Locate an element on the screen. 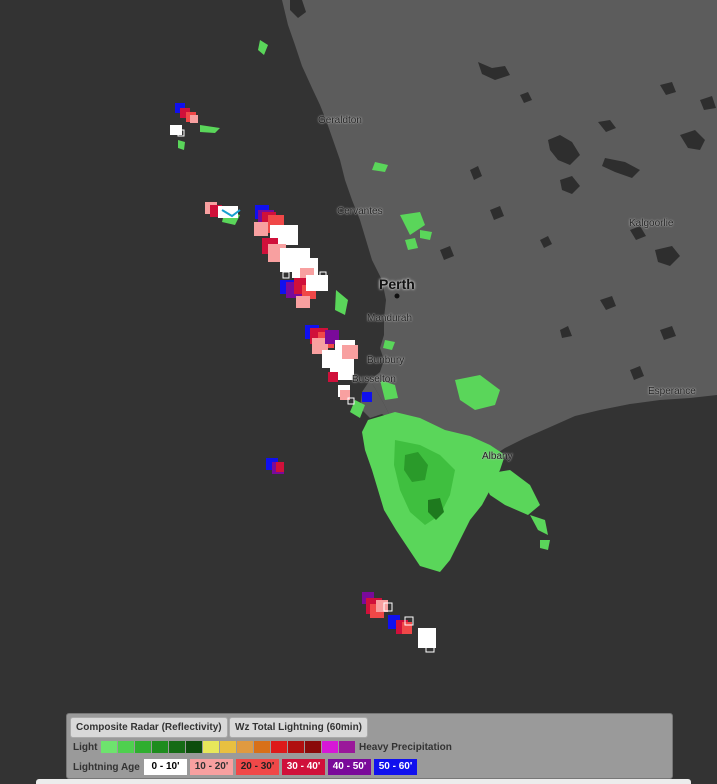 The image size is (717, 784). city-label-mandurah: Mandurah is located at coordinates (390, 318).